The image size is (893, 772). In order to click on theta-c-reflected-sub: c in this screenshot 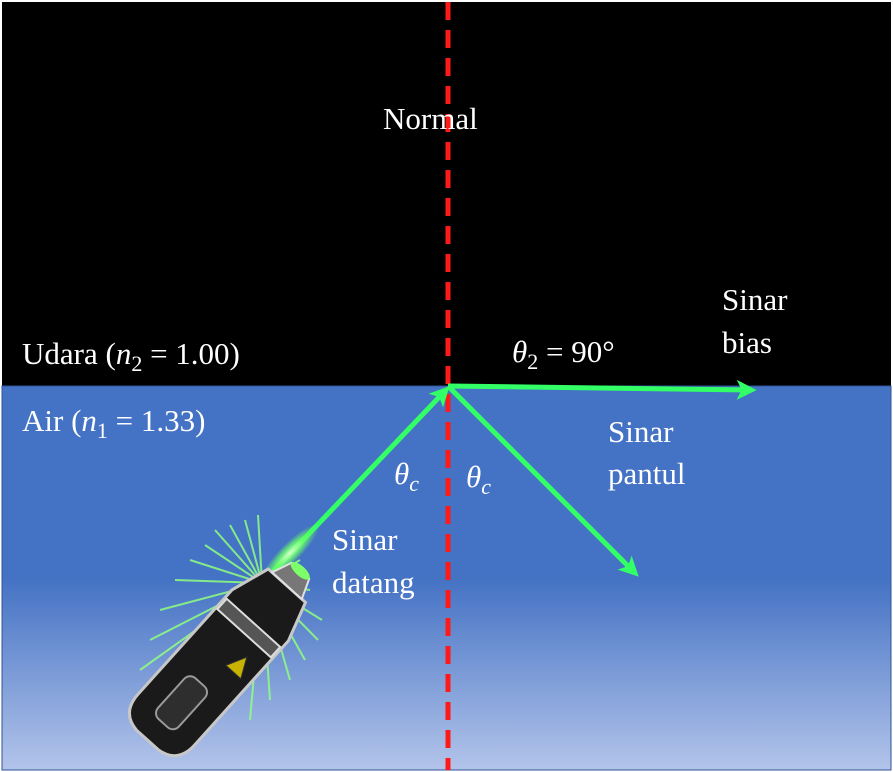, I will do `click(486, 486)`.